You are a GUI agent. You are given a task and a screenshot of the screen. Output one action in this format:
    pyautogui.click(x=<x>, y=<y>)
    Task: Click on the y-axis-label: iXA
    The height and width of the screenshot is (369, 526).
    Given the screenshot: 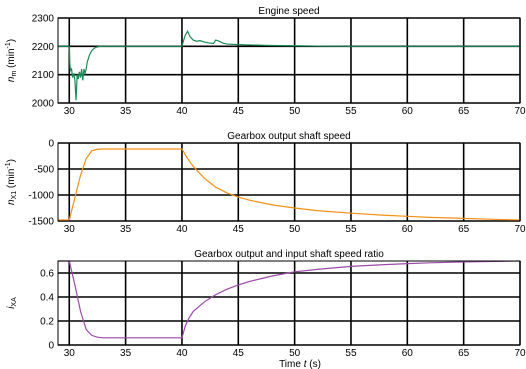 What is the action you would take?
    pyautogui.click(x=12, y=303)
    